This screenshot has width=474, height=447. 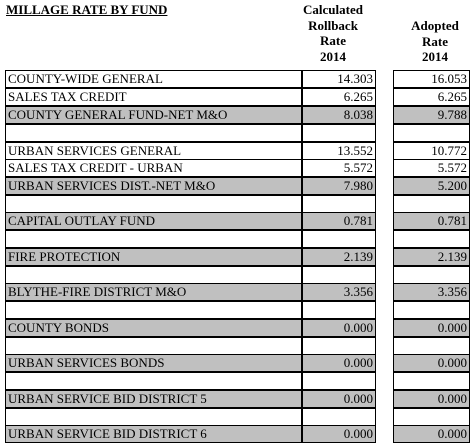 What do you see at coordinates (339, 151) in the screenshot?
I see `rollback-rate-cell: 13.552` at bounding box center [339, 151].